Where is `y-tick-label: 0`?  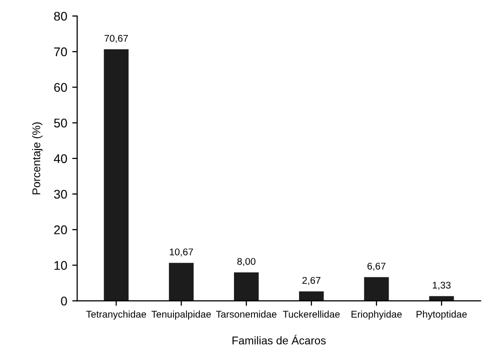
y-tick-label: 0 is located at coordinates (64, 301).